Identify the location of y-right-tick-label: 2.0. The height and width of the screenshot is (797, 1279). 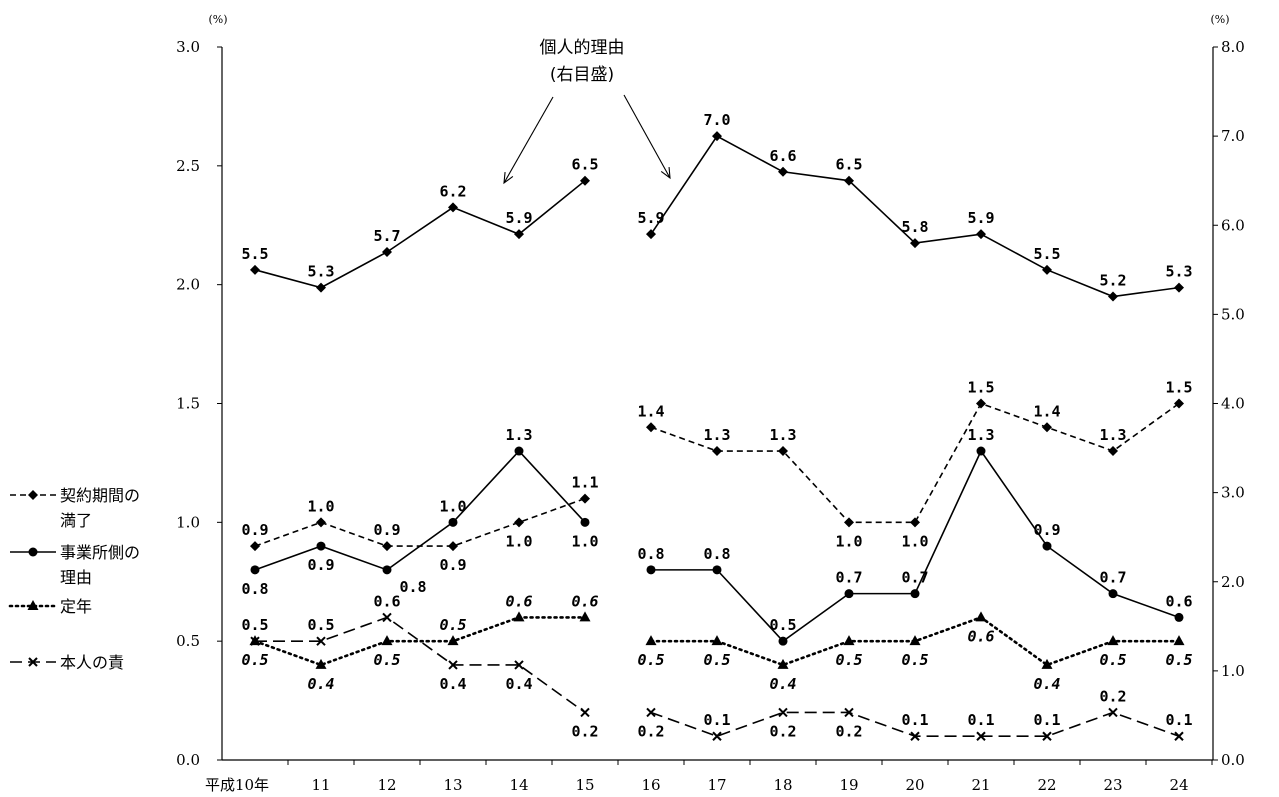
(1233, 582).